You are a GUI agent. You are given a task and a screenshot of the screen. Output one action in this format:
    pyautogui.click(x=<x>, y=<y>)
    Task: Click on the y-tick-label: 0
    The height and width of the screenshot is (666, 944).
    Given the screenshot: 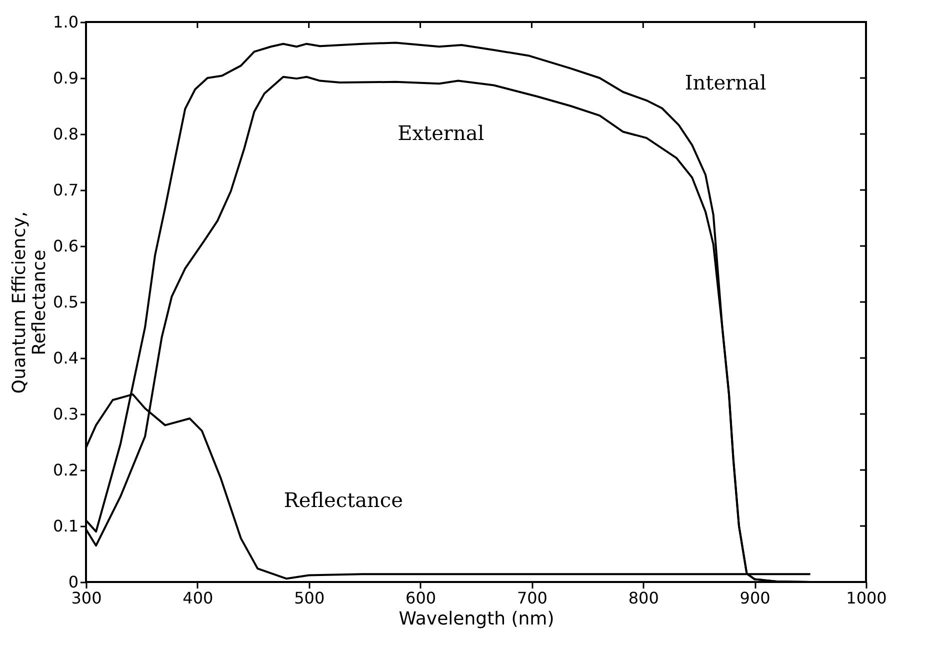 What is the action you would take?
    pyautogui.click(x=73, y=582)
    